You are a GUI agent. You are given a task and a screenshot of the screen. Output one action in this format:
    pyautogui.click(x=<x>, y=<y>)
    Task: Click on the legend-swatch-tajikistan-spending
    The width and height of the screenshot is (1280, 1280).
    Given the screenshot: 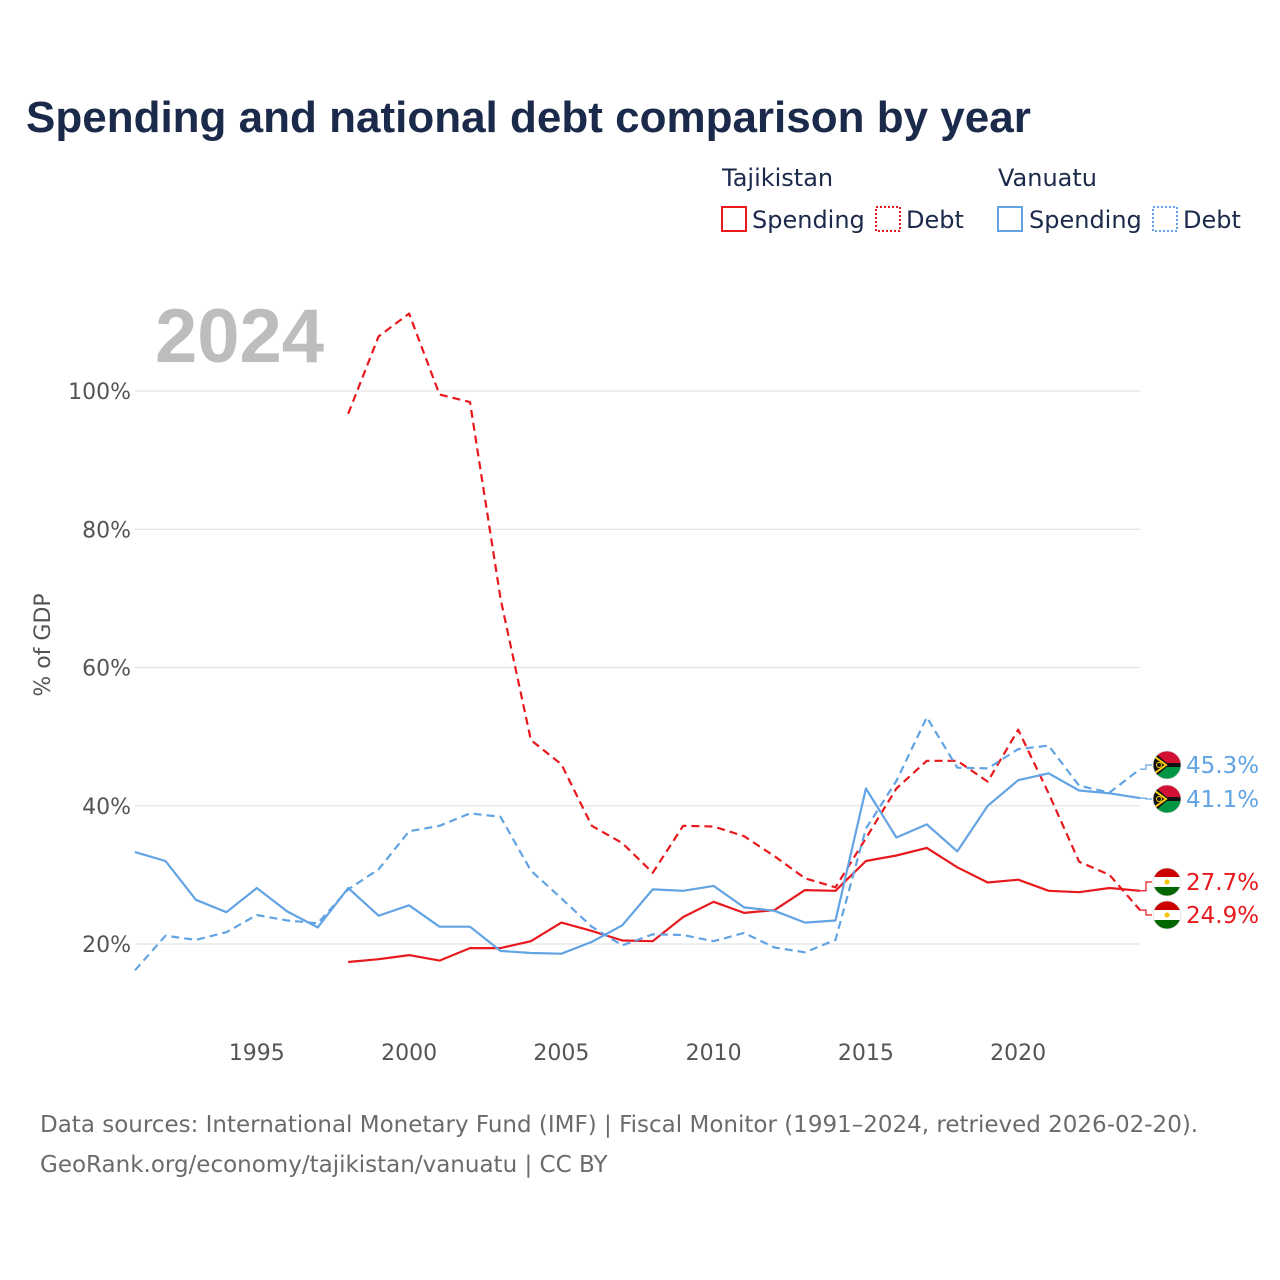 What is the action you would take?
    pyautogui.click(x=734, y=219)
    